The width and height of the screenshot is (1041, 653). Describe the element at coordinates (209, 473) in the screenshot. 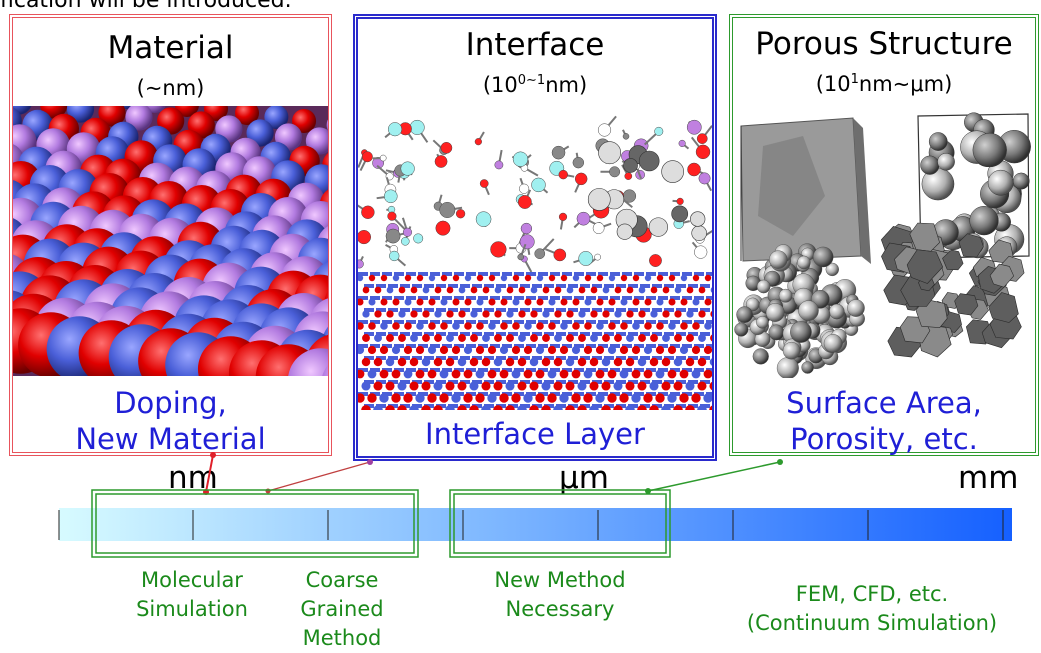

I see `material-connector` at that location.